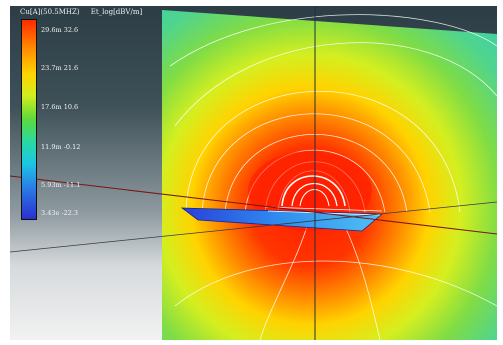 Image resolution: width=503 pixels, height=345 pixels. What do you see at coordinates (61, 185) in the screenshot?
I see `legend-label: 5.93m -11.1` at bounding box center [61, 185].